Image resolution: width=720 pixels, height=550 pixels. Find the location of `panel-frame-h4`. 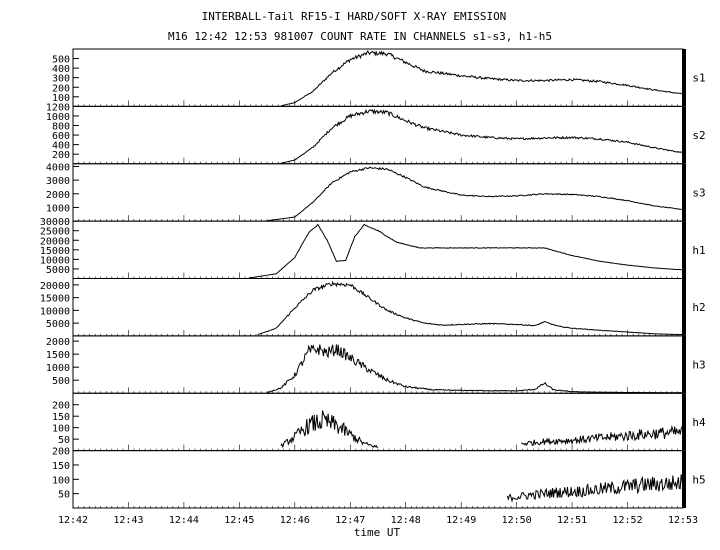

panel-frame-h4 is located at coordinates (378, 422).